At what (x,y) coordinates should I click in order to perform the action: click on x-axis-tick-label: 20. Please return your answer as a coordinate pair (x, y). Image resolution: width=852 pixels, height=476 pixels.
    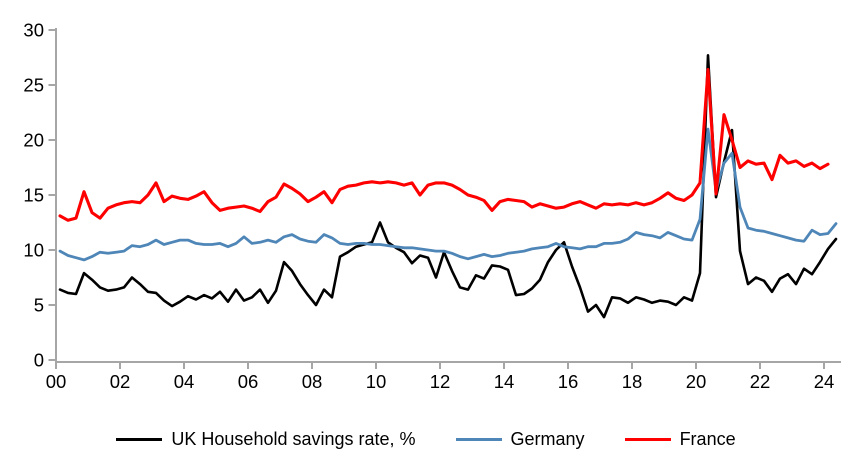
    Looking at the image, I should click on (696, 381).